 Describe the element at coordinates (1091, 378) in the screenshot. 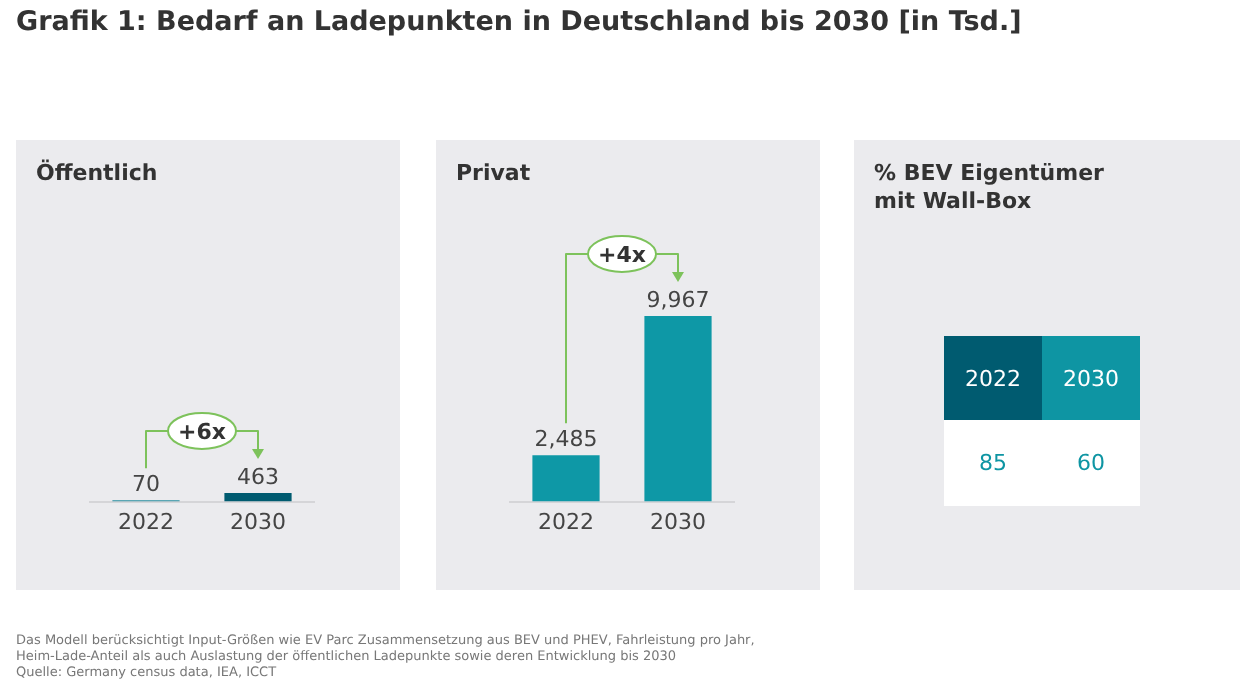

I see `text: 2030` at that location.